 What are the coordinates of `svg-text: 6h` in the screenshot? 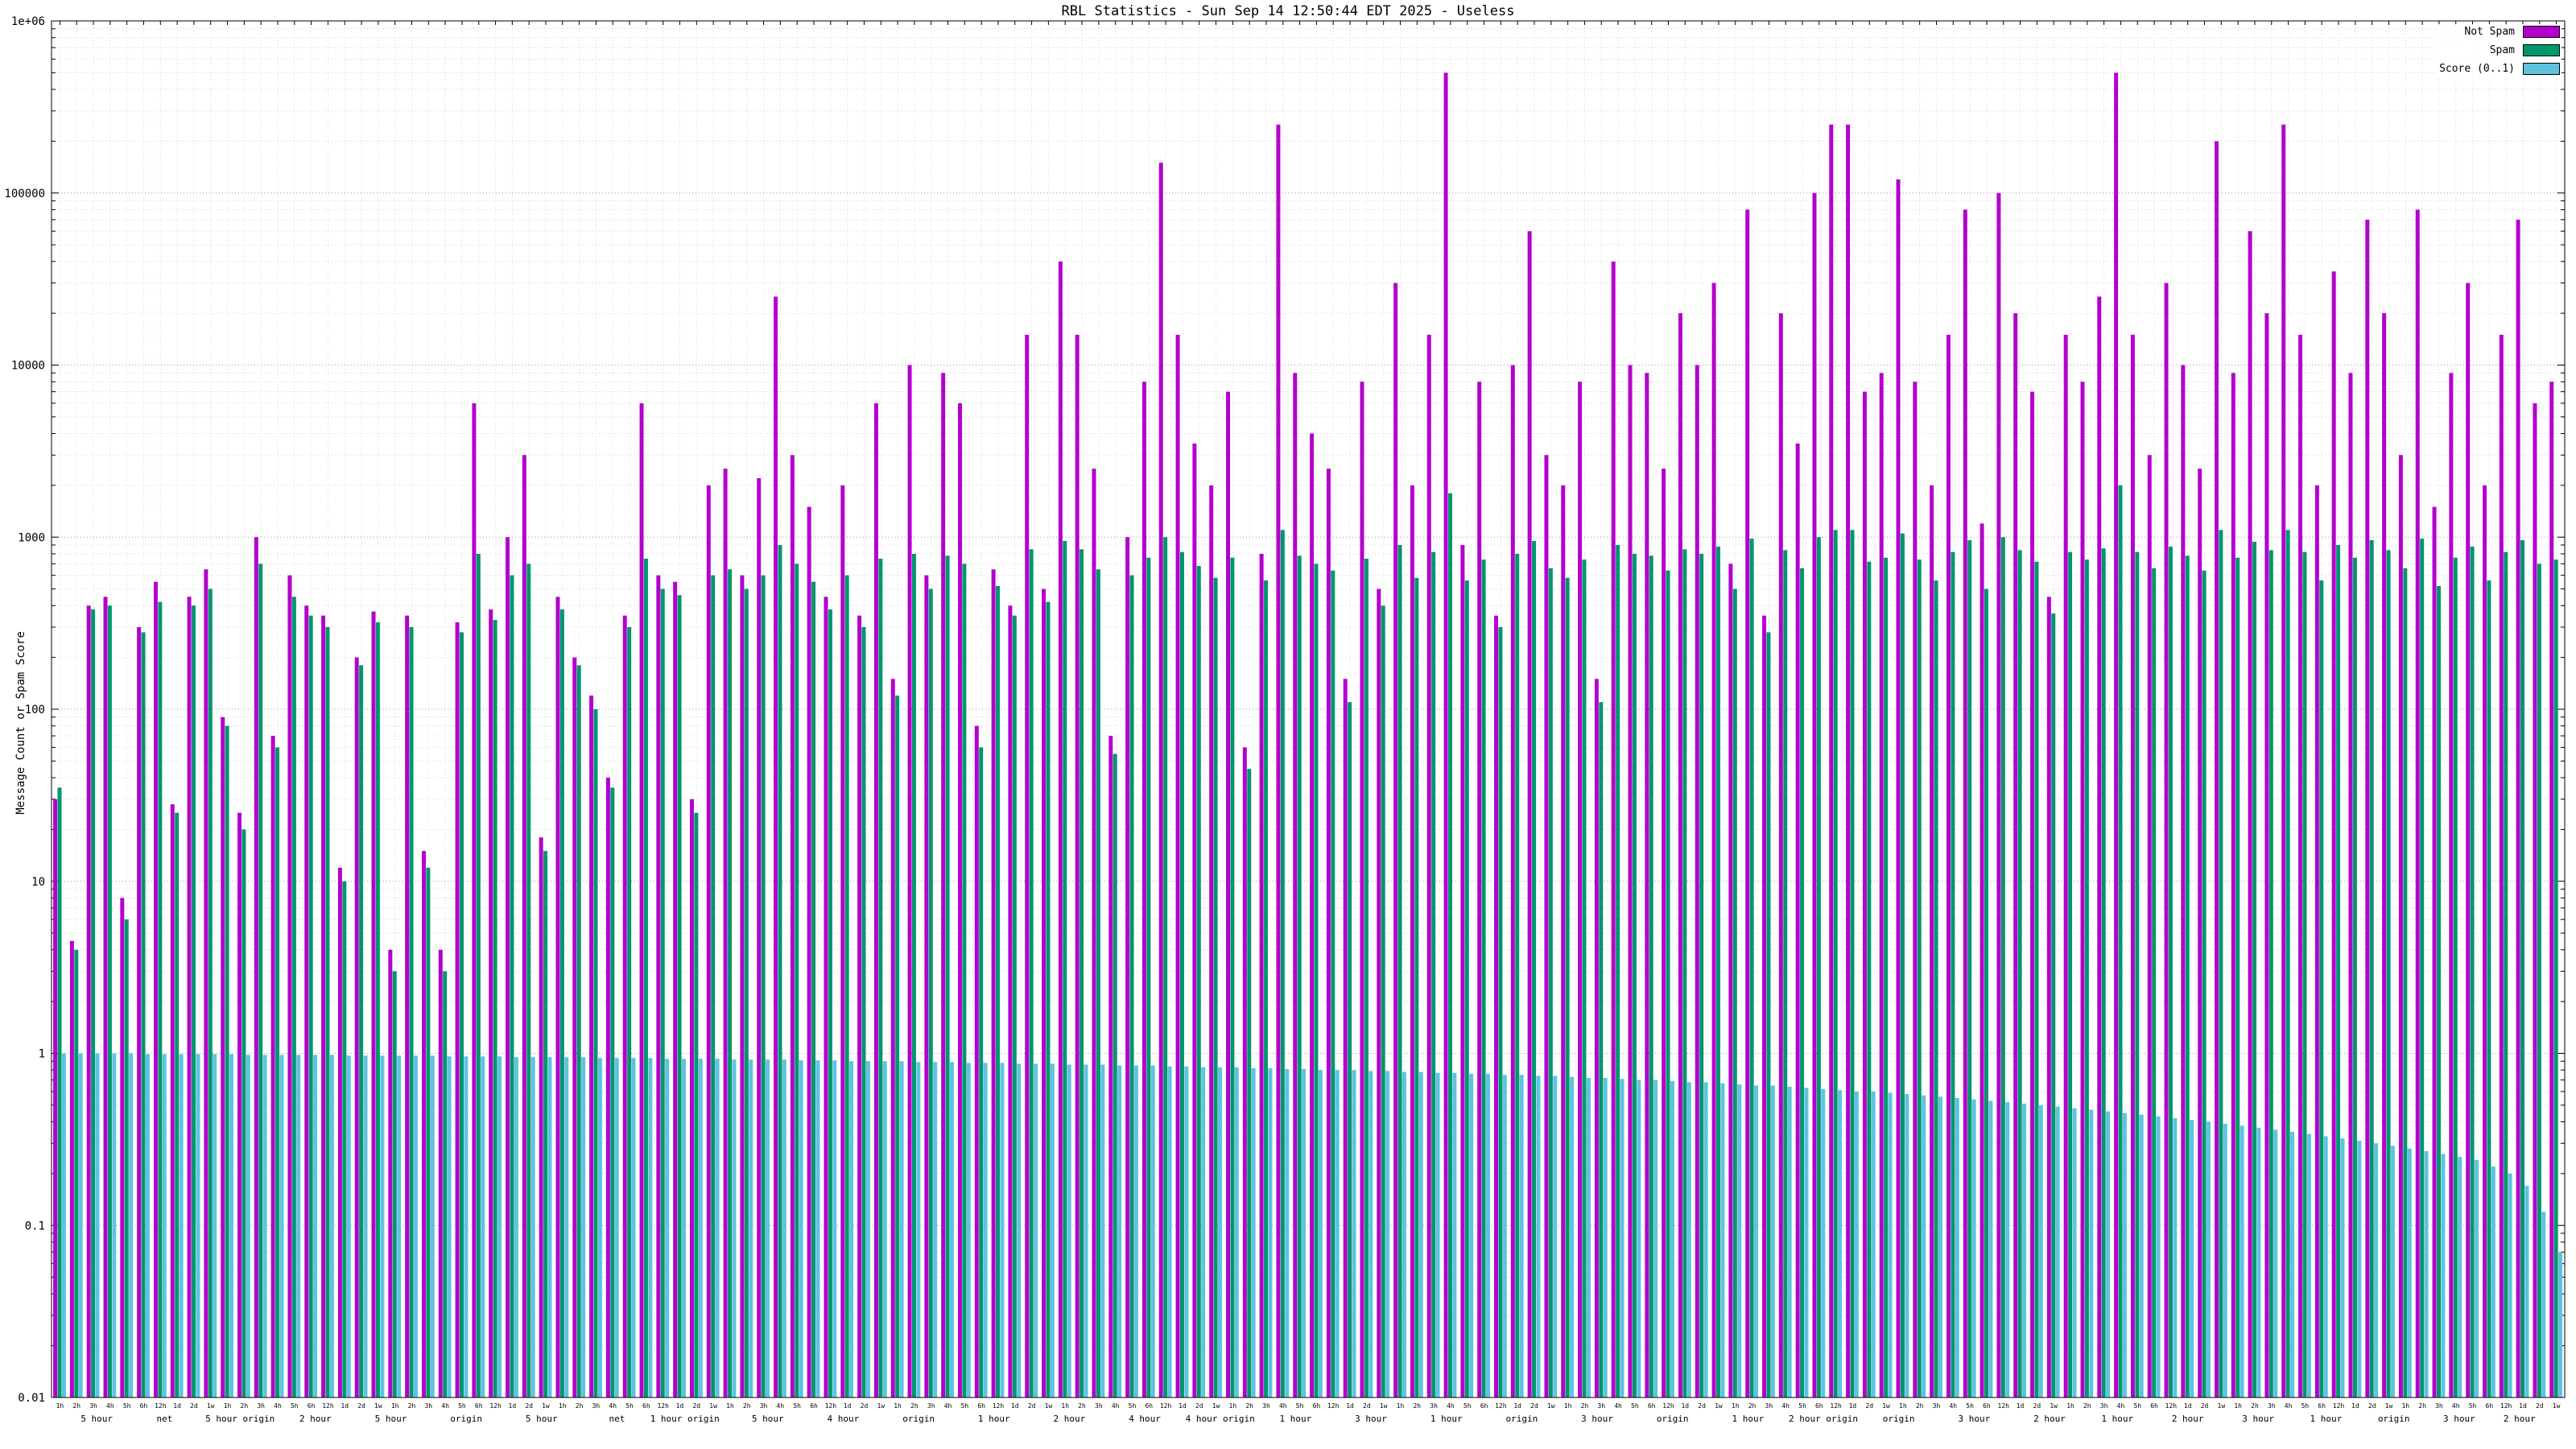 It's located at (479, 1406).